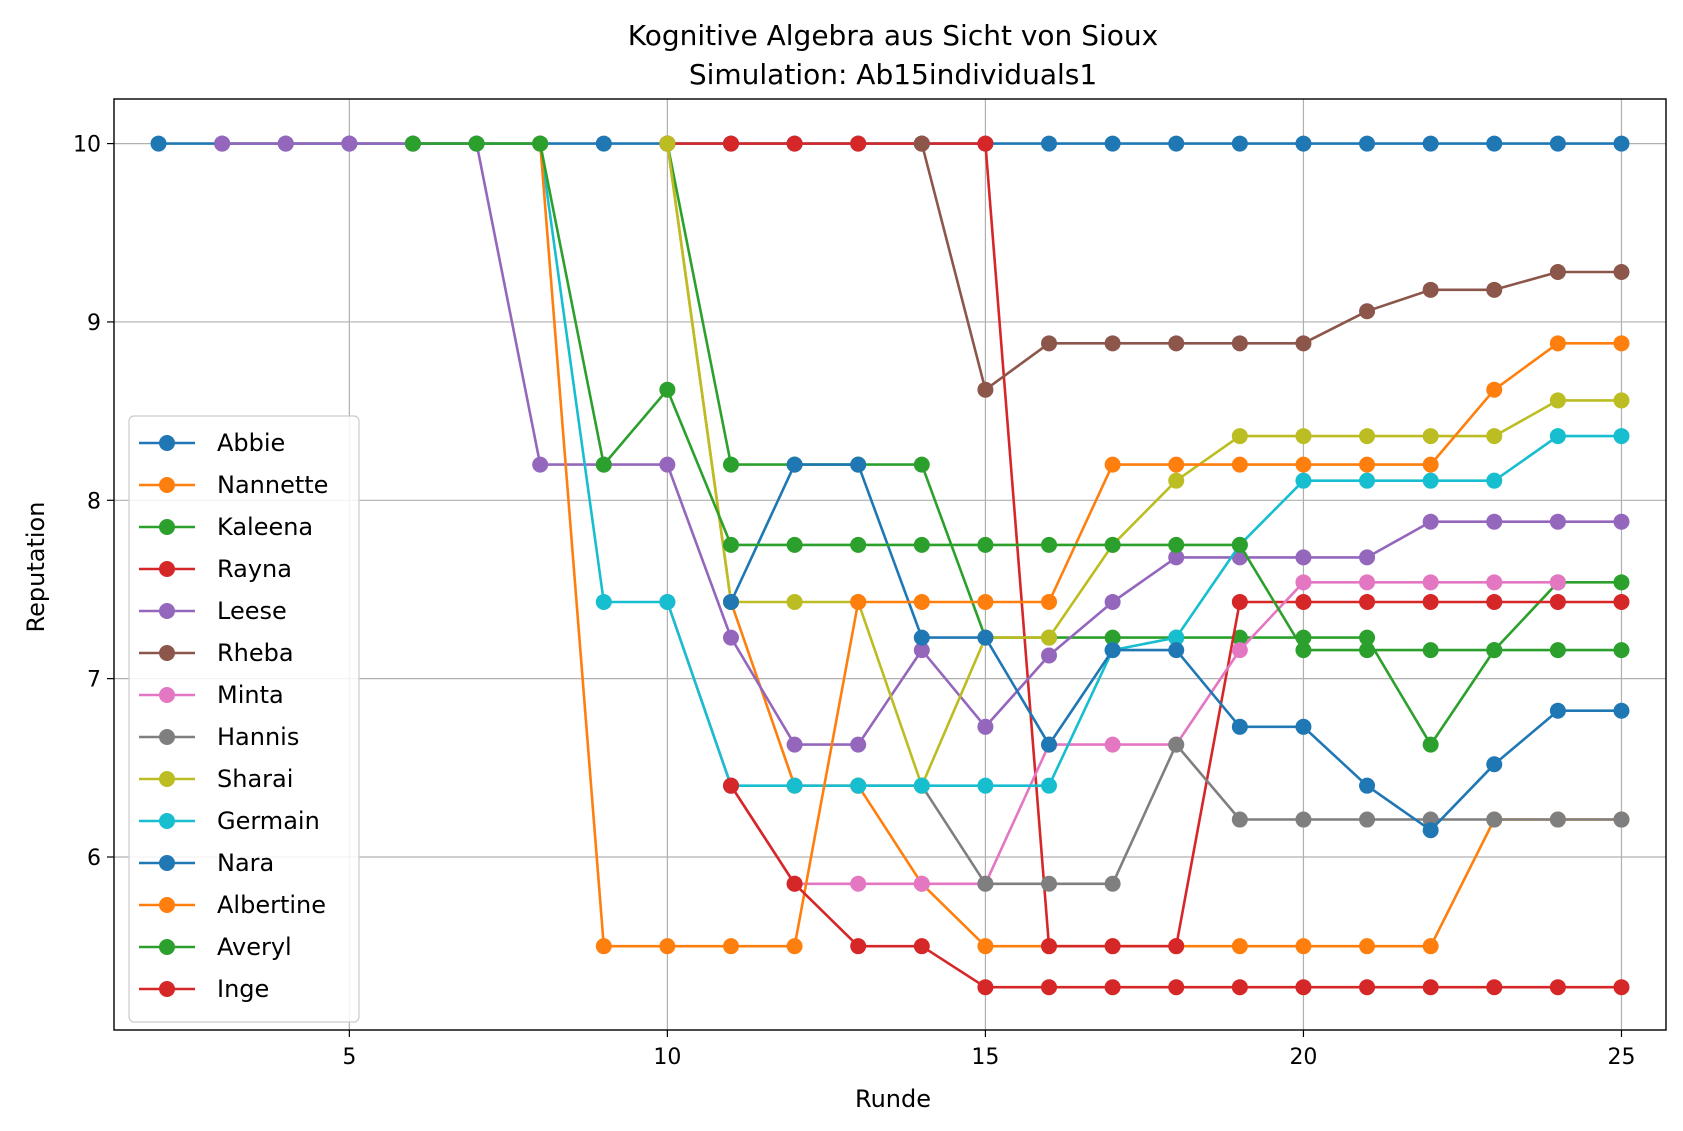  I want to click on legend-label: Leese, so click(252, 611).